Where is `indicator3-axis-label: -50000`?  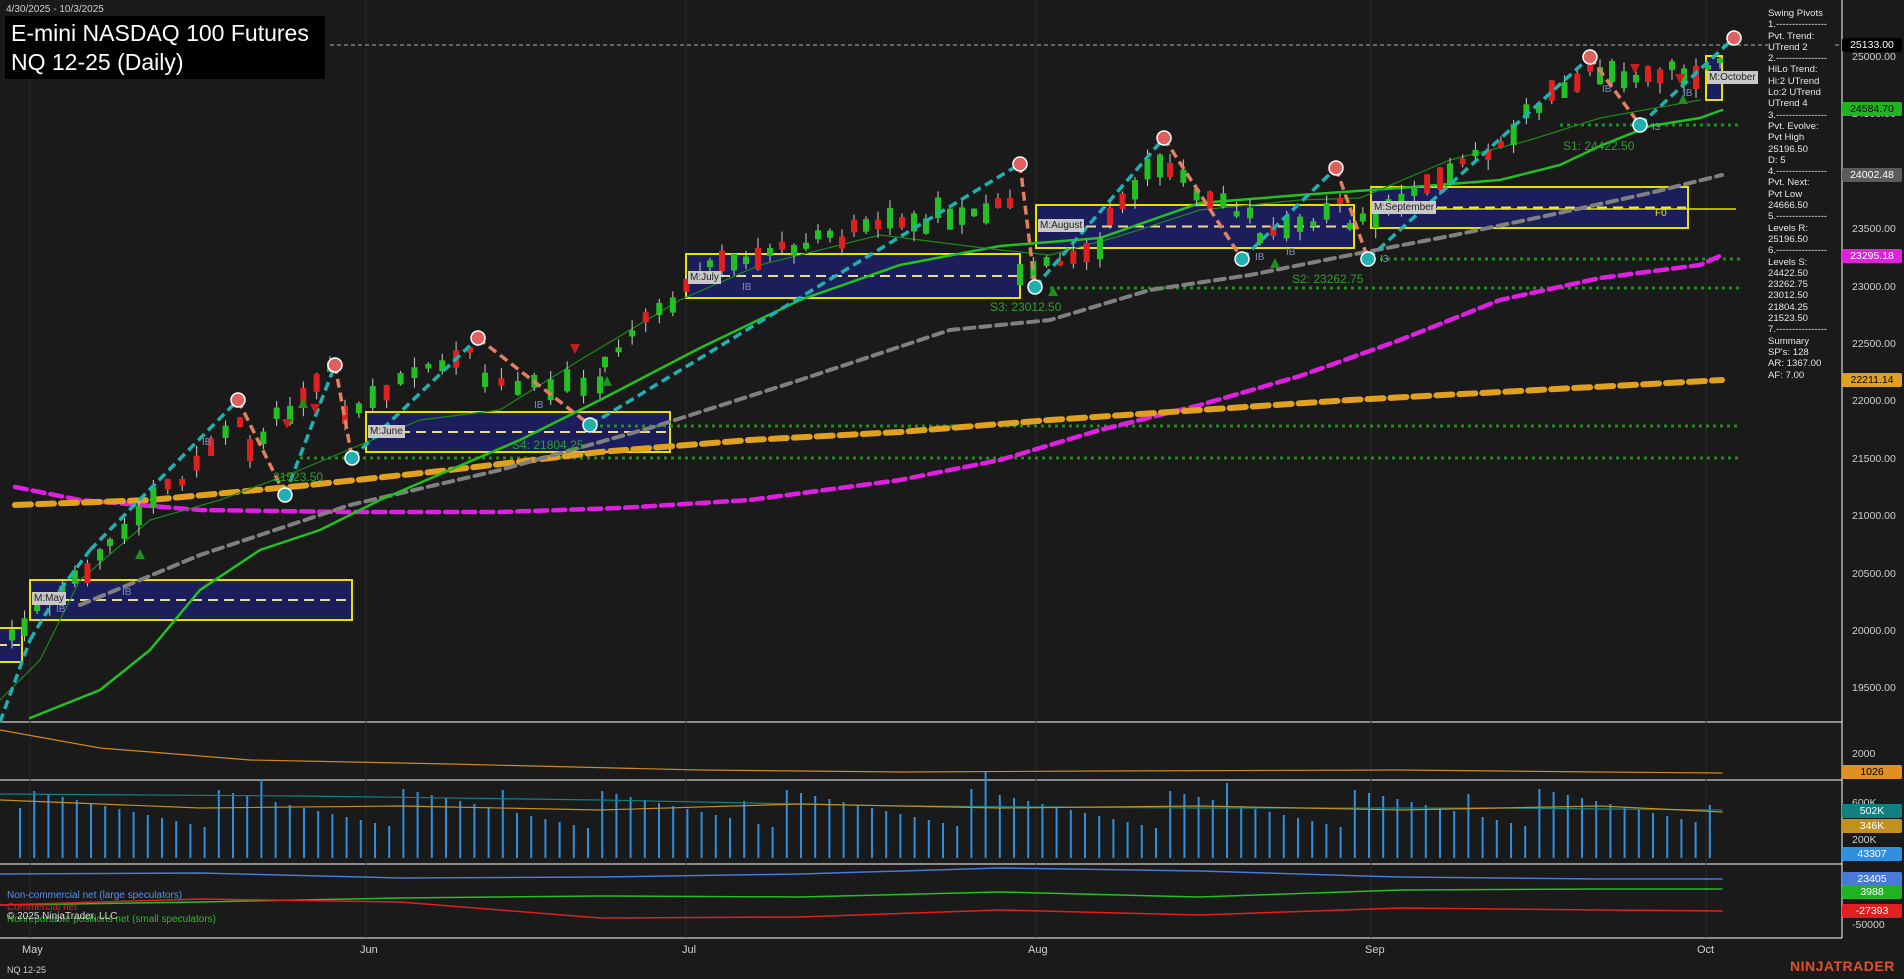 indicator3-axis-label: -50000 is located at coordinates (1868, 925).